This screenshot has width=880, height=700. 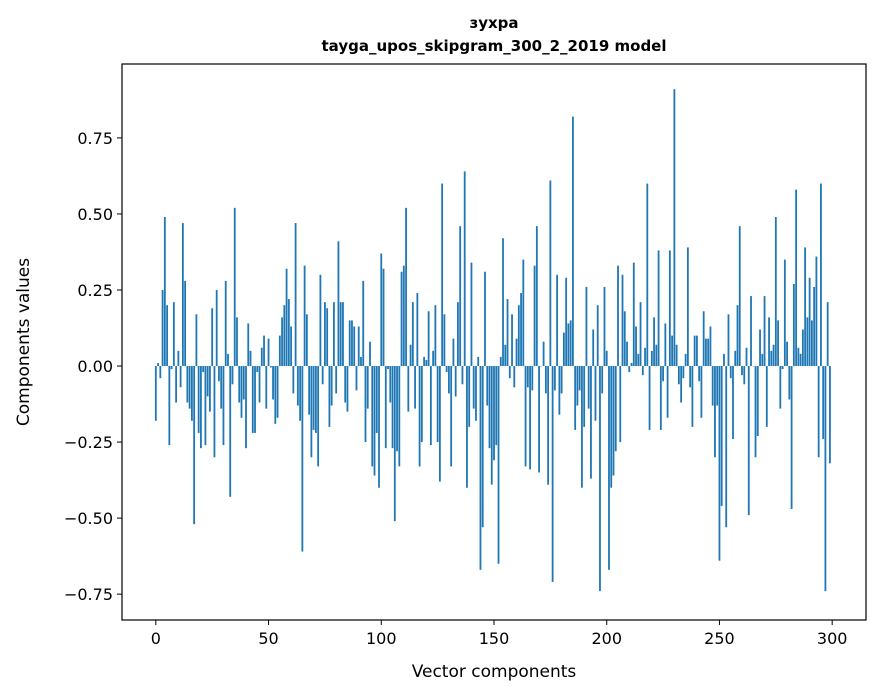 What do you see at coordinates (93, 366) in the screenshot?
I see `y-axis-ticks: −0.75−0.50−0.250.000.250.500.75` at bounding box center [93, 366].